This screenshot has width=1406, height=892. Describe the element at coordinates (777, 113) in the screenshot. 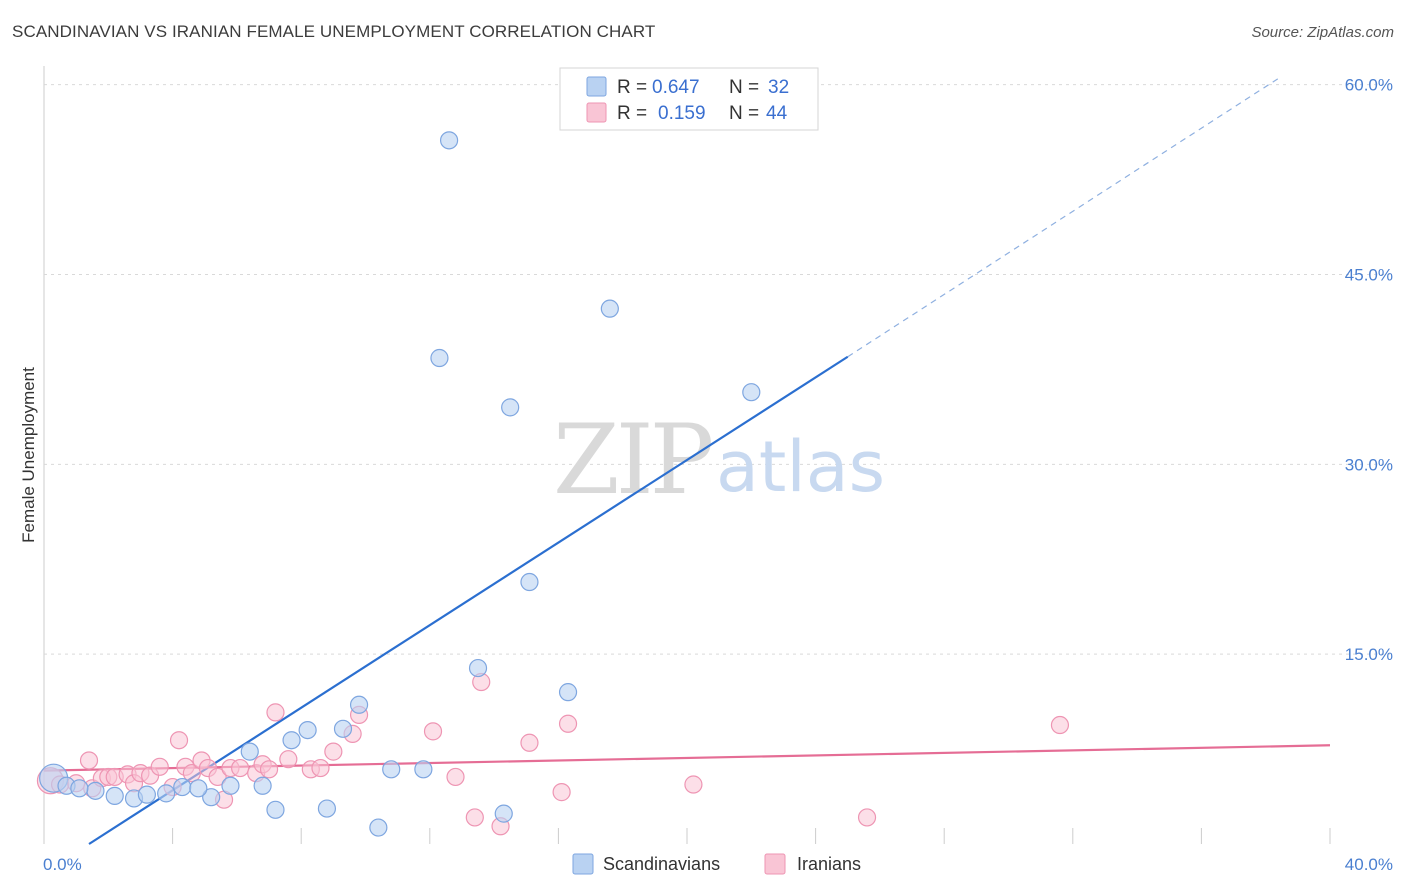

I see `legend-n-value-2: 44` at that location.